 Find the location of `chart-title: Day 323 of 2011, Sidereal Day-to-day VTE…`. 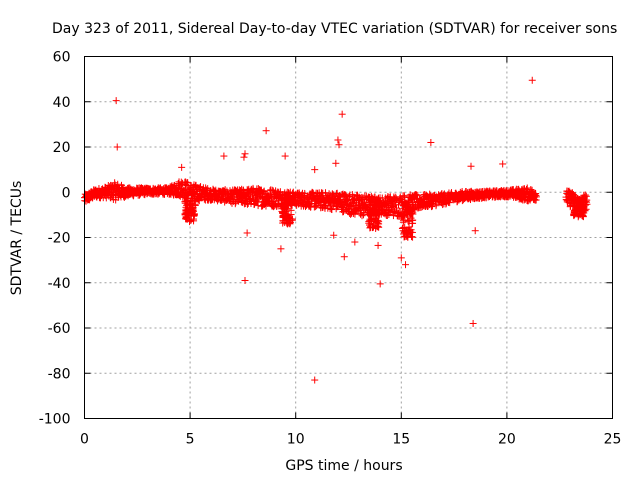

chart-title: Day 323 of 2011, Sidereal Day-to-day VTE… is located at coordinates (334, 29).